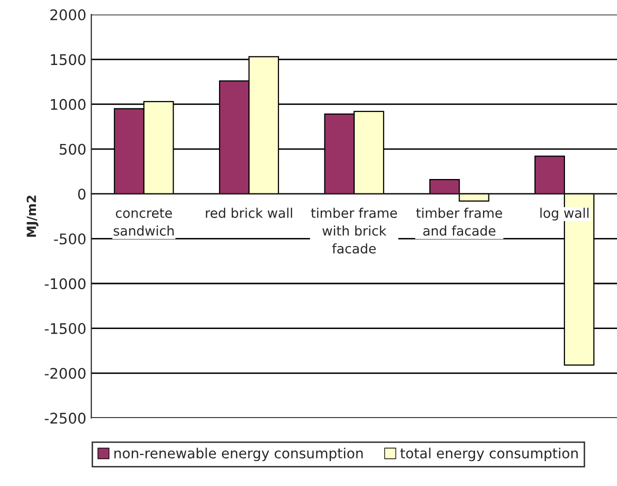 The height and width of the screenshot is (486, 617). What do you see at coordinates (238, 455) in the screenshot?
I see `legend-label: non-renewable energy consumption` at bounding box center [238, 455].